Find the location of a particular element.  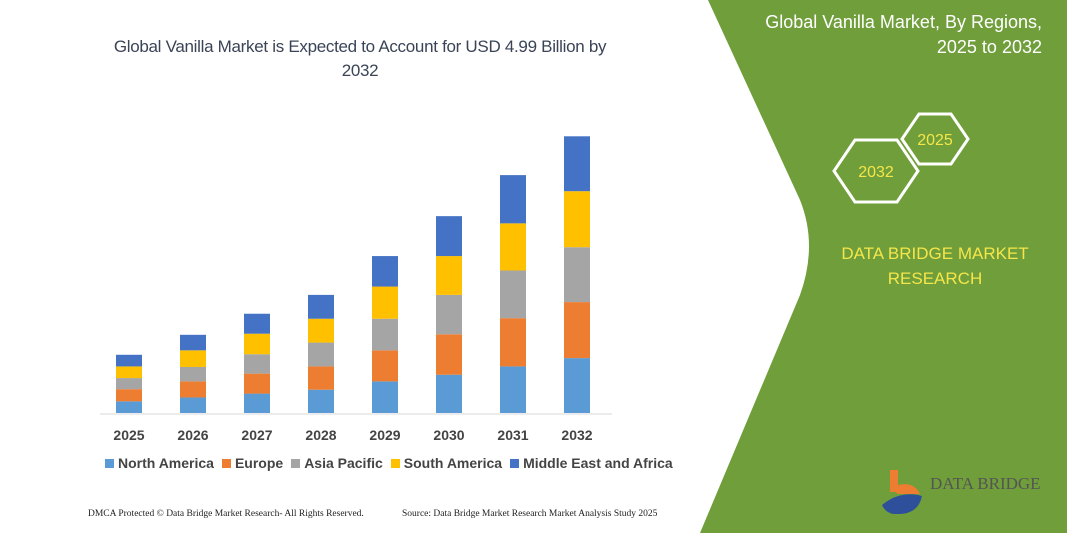

bar-segment-asia-pacific-2029 is located at coordinates (385, 334).